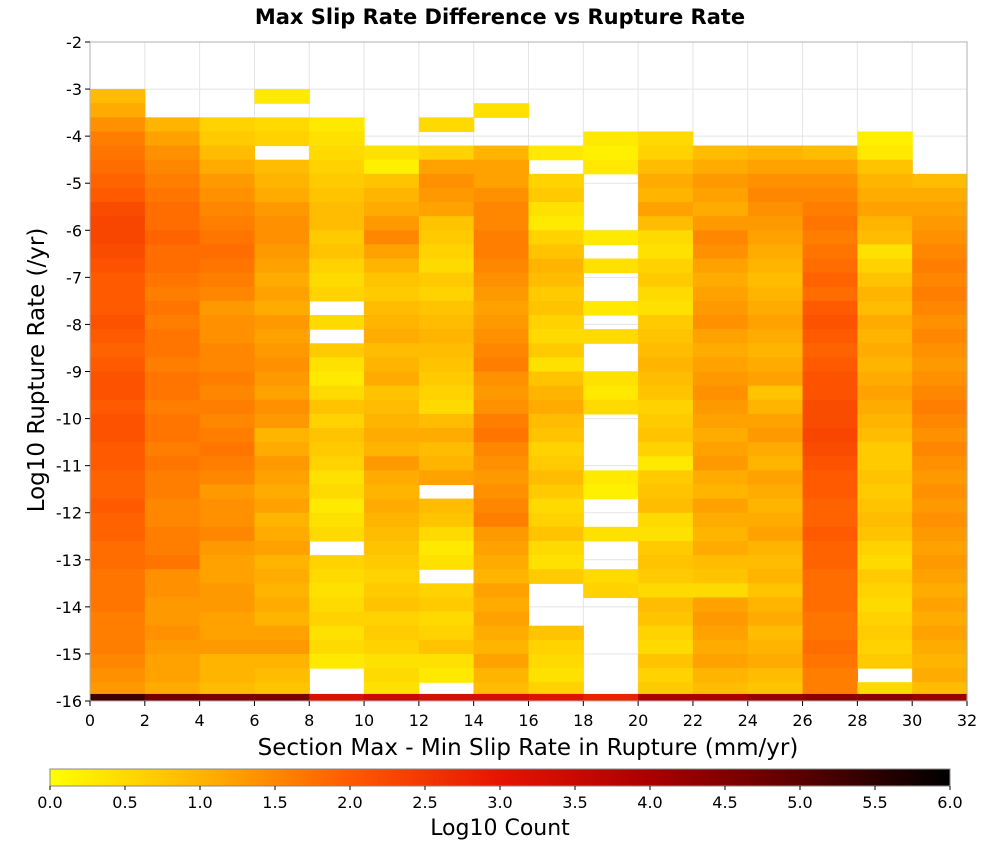 The height and width of the screenshot is (855, 1000). Describe the element at coordinates (74, 89) in the screenshot. I see `y-tick-label: -3` at that location.